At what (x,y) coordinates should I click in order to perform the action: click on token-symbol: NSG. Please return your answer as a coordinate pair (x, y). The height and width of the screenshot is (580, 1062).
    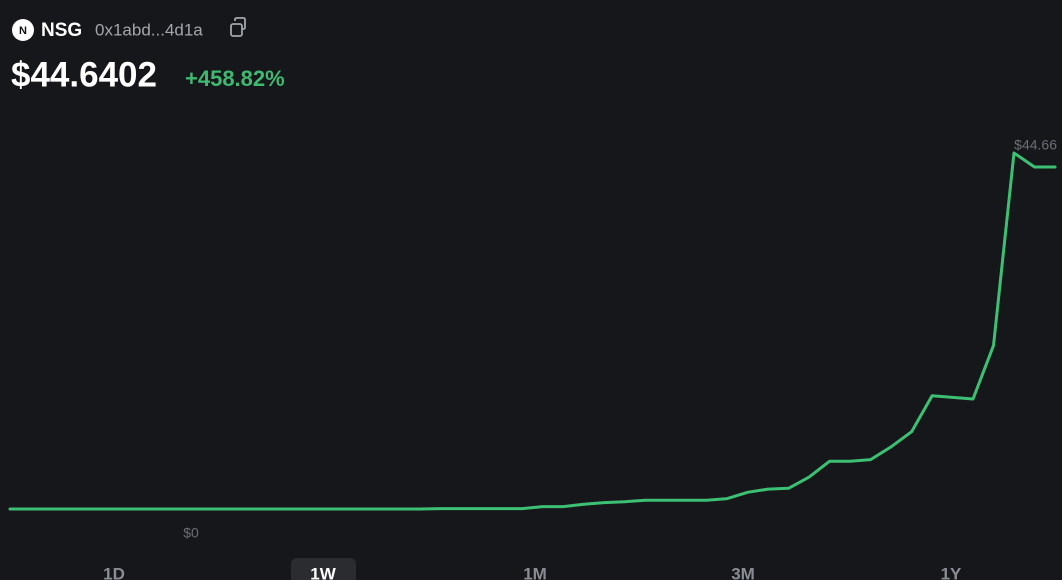
    Looking at the image, I should click on (61, 30).